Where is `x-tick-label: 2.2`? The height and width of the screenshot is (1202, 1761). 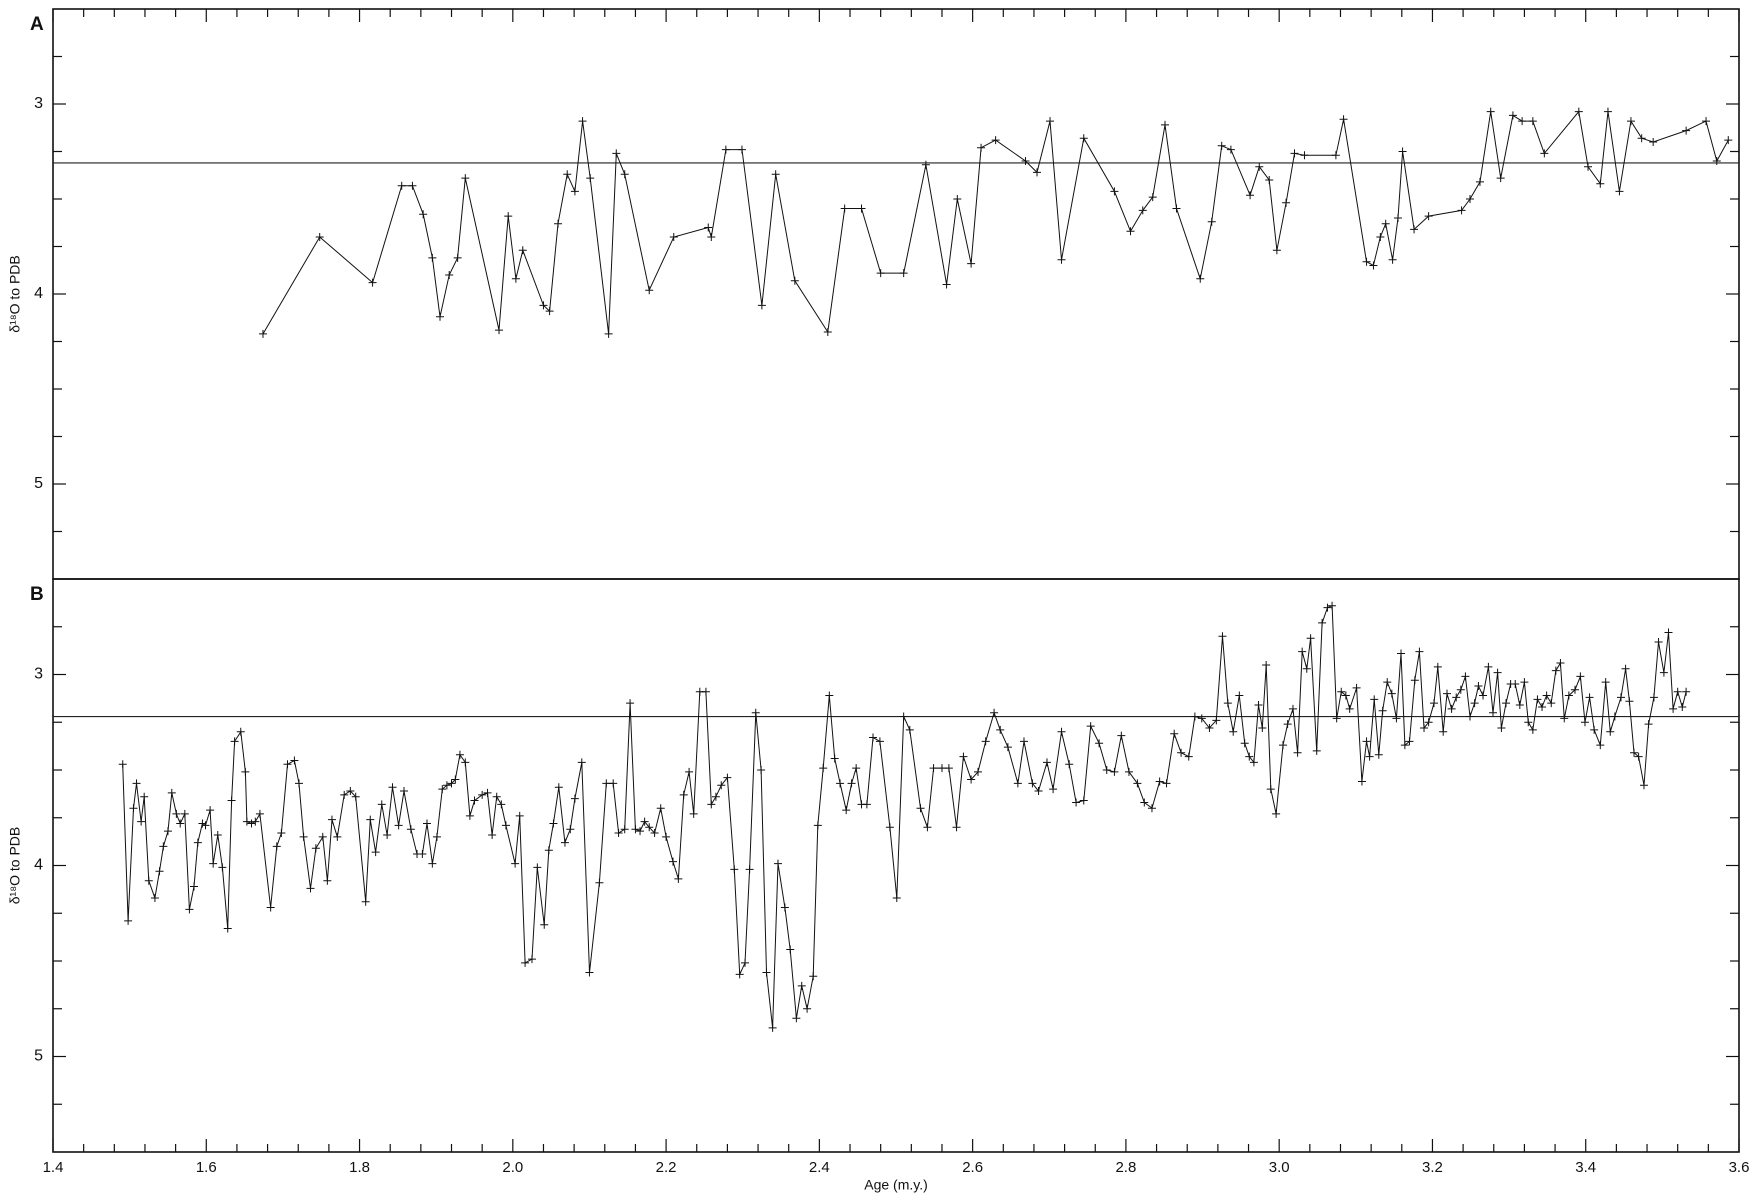
x-tick-label: 2.2 is located at coordinates (666, 1167).